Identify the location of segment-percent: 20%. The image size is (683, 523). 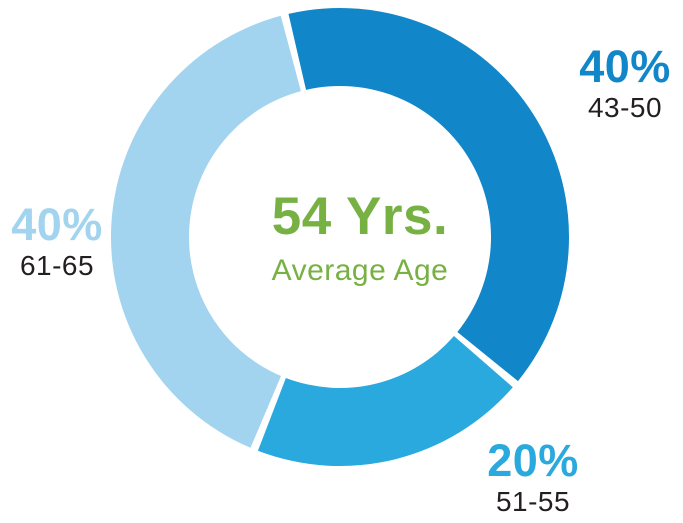
(533, 460).